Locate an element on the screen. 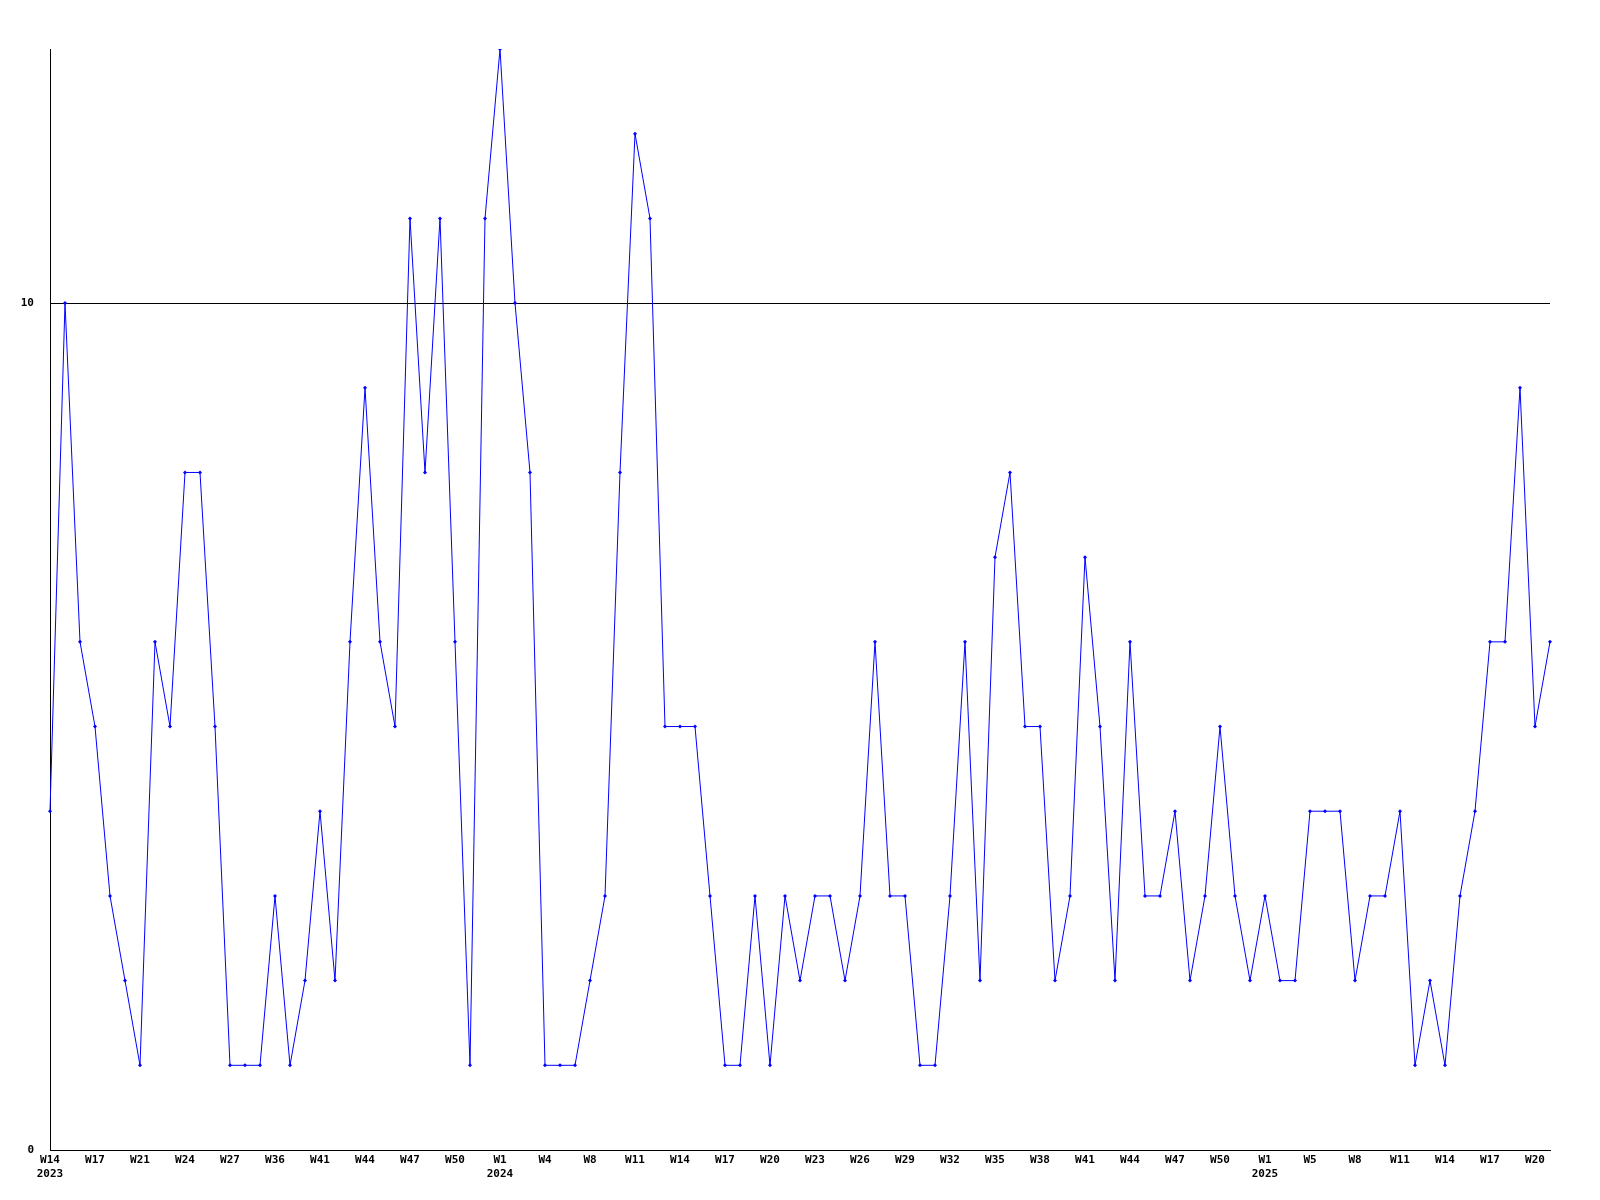  x-tick-label: W14 2023 is located at coordinates (50, 1166).